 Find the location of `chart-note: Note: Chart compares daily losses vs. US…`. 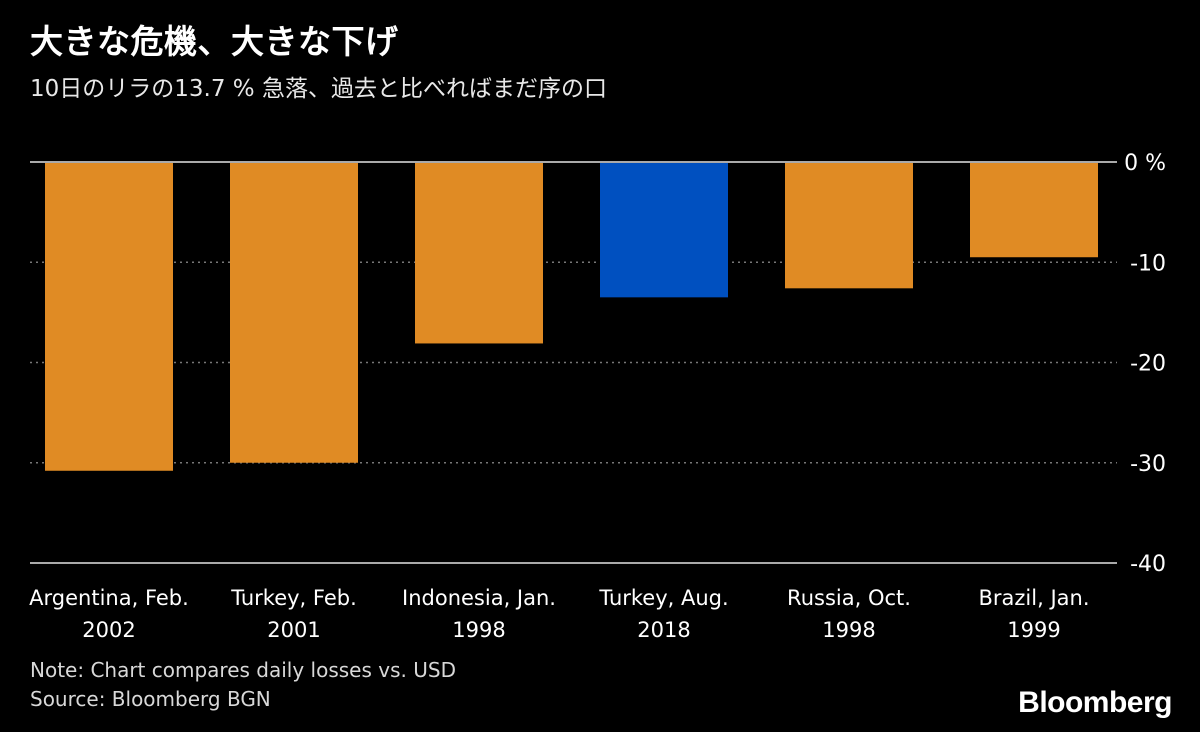

chart-note: Note: Chart compares daily losses vs. US… is located at coordinates (243, 670).